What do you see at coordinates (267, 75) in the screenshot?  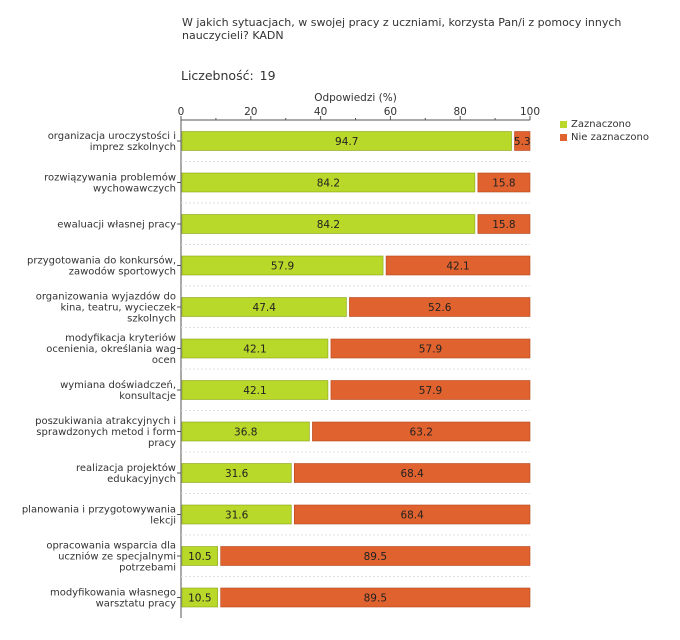 I see `sample-size-value: 19` at bounding box center [267, 75].